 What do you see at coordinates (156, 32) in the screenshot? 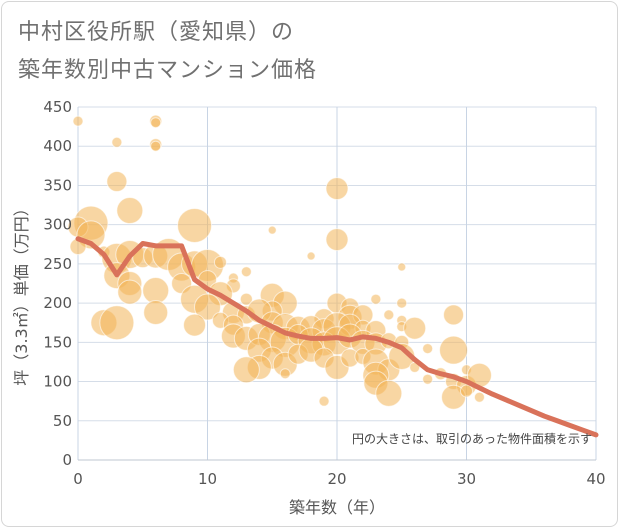
I see `chart-title-line-1: 中村区役所駅（愛知県）の` at bounding box center [156, 32].